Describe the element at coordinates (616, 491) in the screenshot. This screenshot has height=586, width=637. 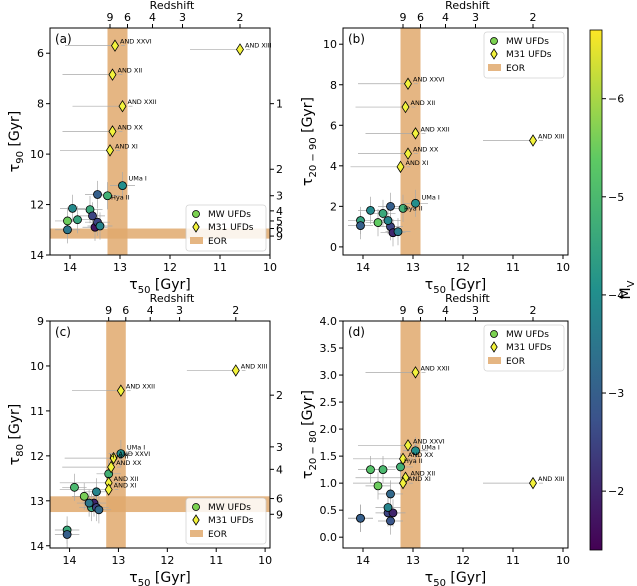
I see `colorbar-tick-label: −2` at that location.